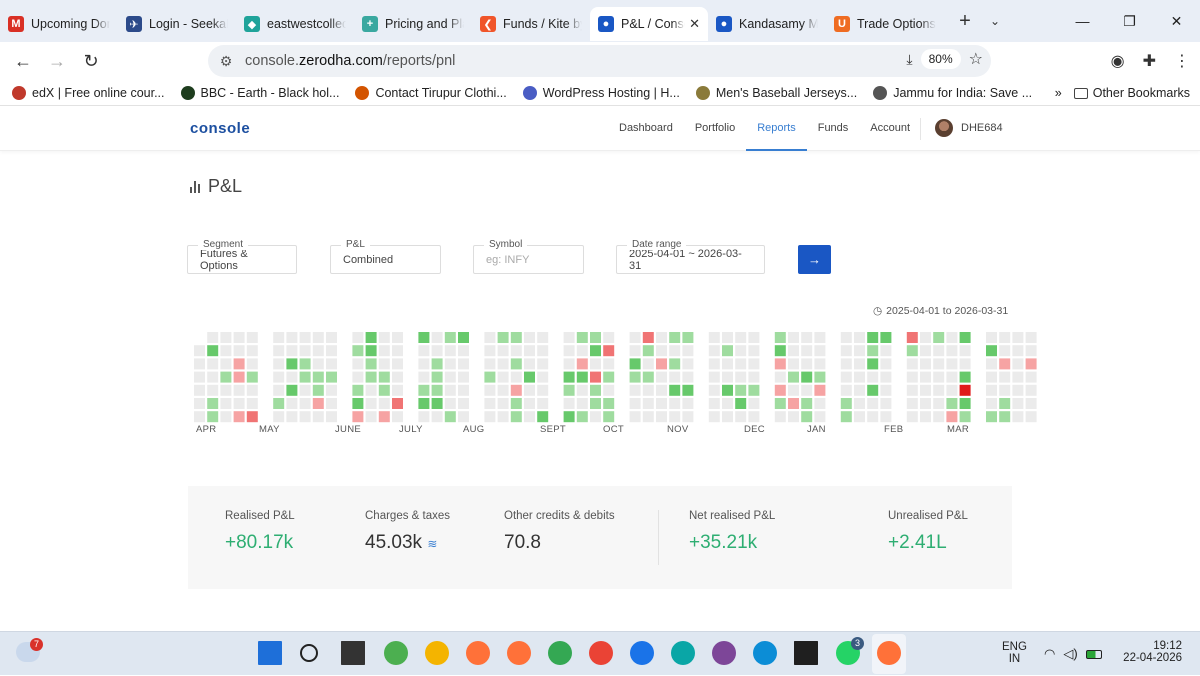 The width and height of the screenshot is (1200, 676). What do you see at coordinates (226, 61) in the screenshot?
I see `site-settings-icon: ⚙` at bounding box center [226, 61].